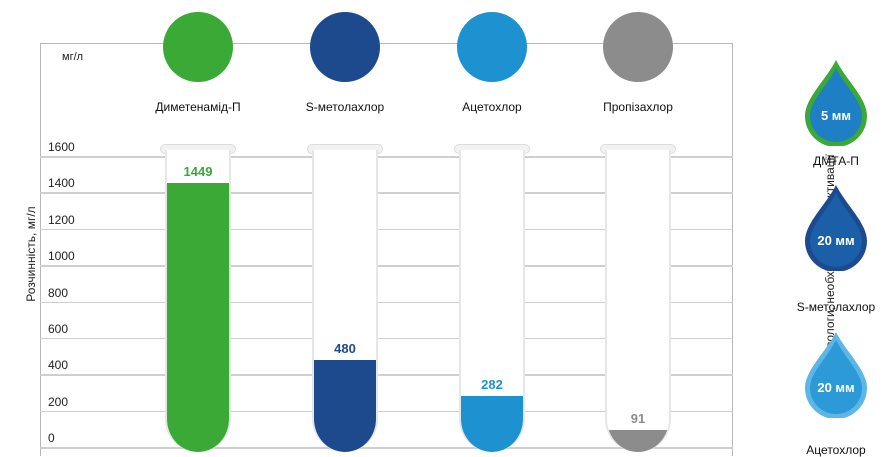  Describe the element at coordinates (31, 254) in the screenshot. I see `y-axis-label: Розчинність, мг/л` at that location.